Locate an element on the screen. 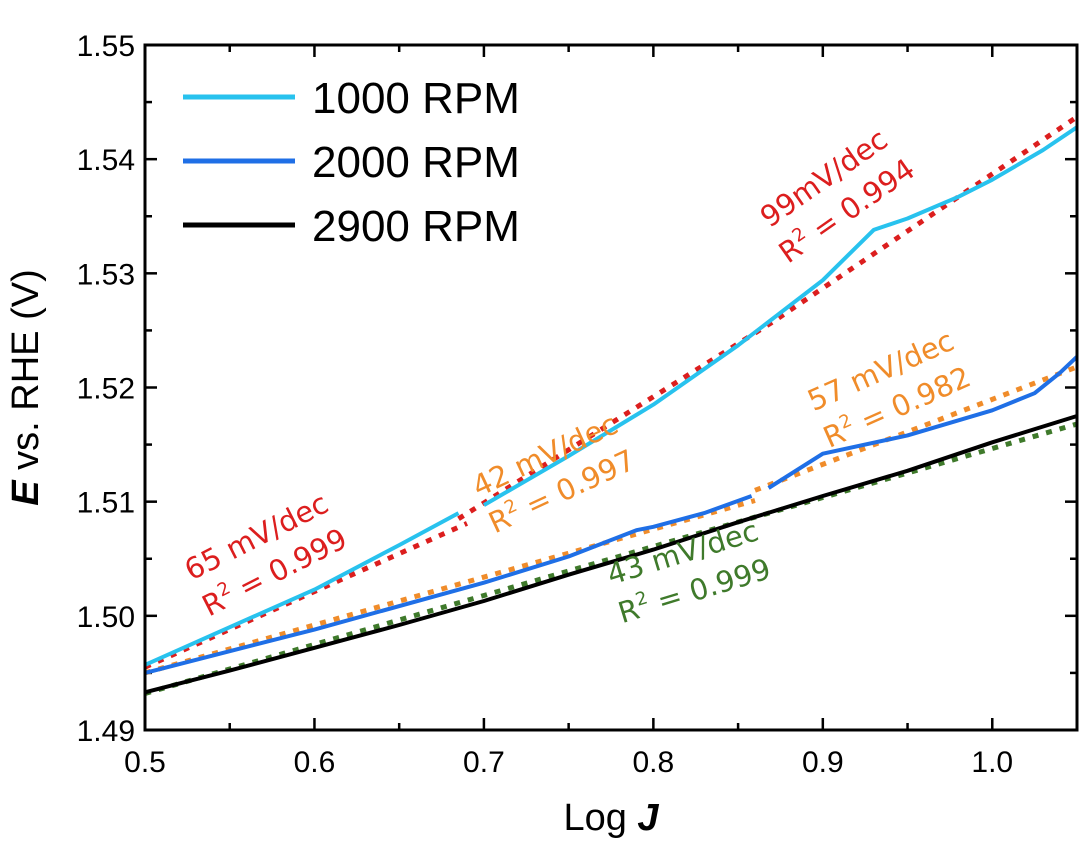 The height and width of the screenshot is (854, 1080). legend: 1000 RPM 2000 RPM 2900 RPM is located at coordinates (351, 162).